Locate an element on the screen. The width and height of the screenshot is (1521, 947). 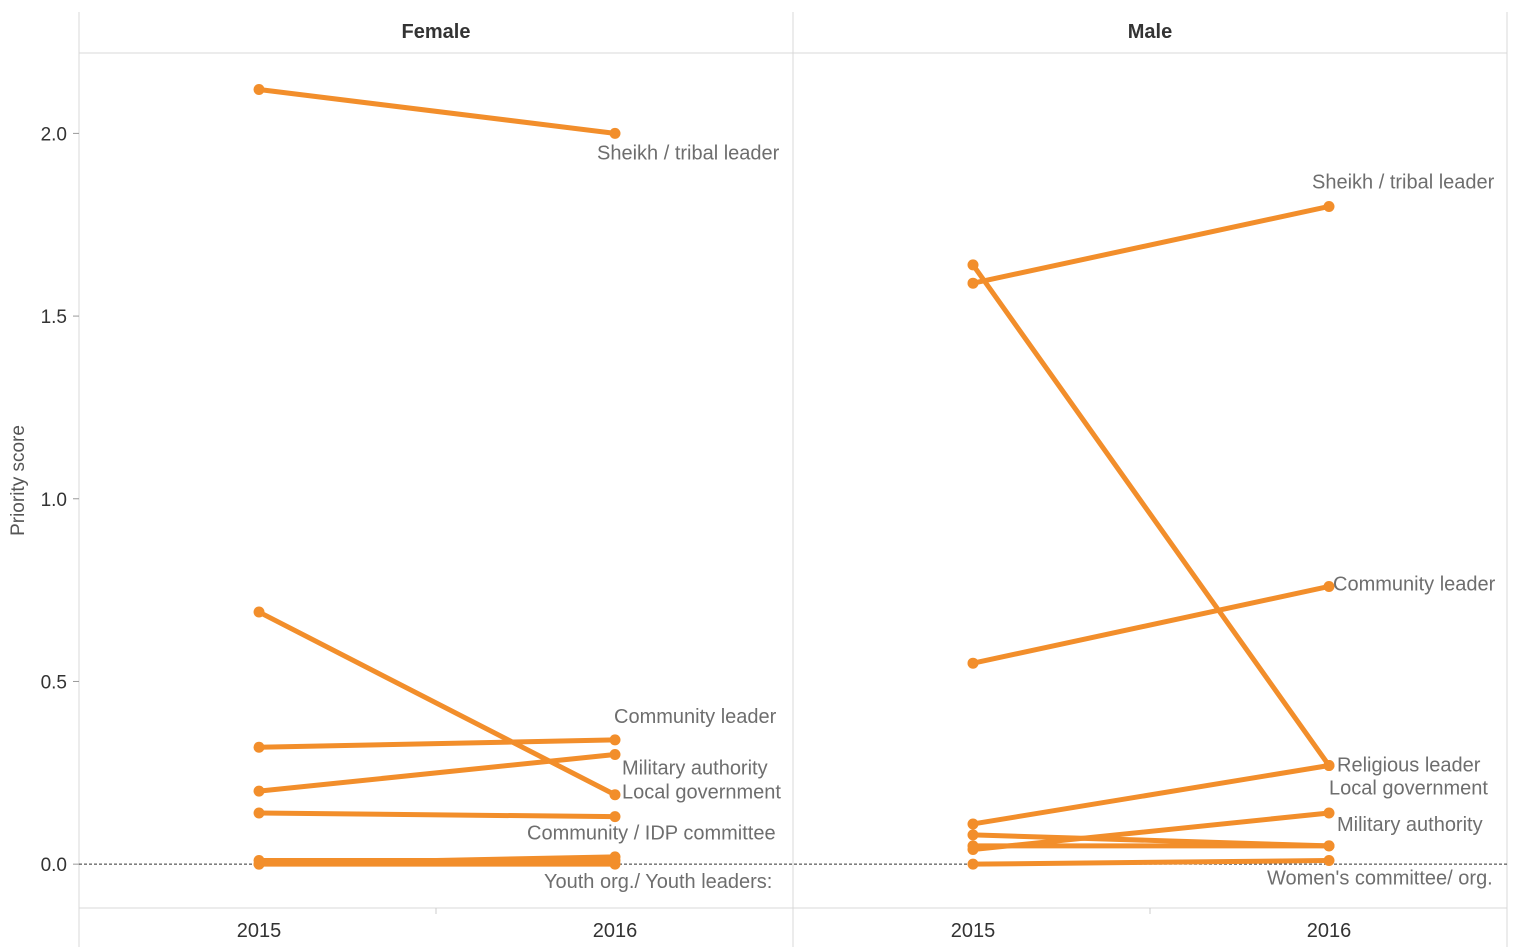
series-line: Military authority is located at coordinates (510, 773).